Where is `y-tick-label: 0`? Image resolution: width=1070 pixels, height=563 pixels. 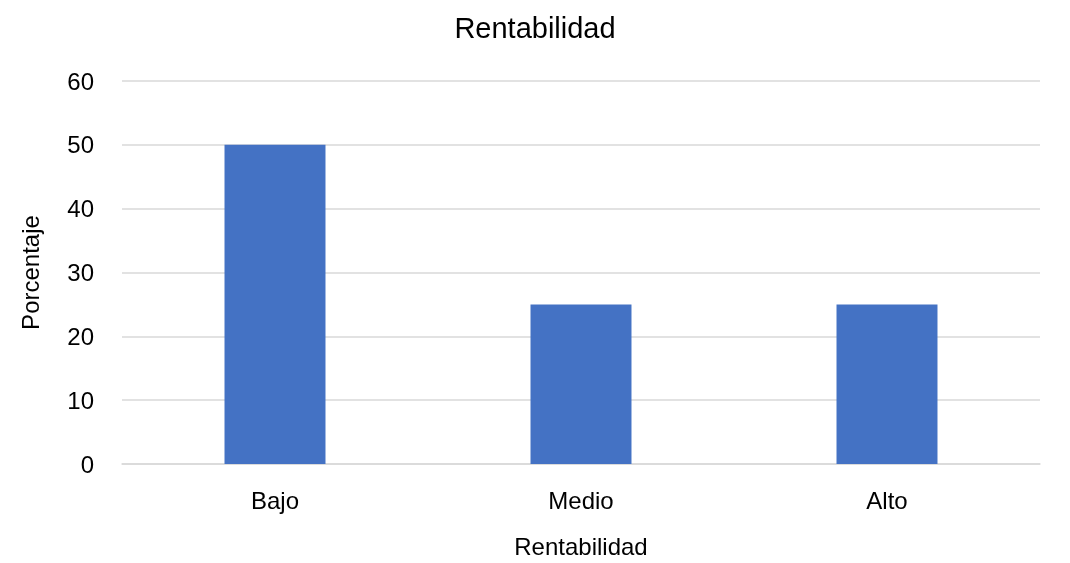 y-tick-label: 0 is located at coordinates (87, 464).